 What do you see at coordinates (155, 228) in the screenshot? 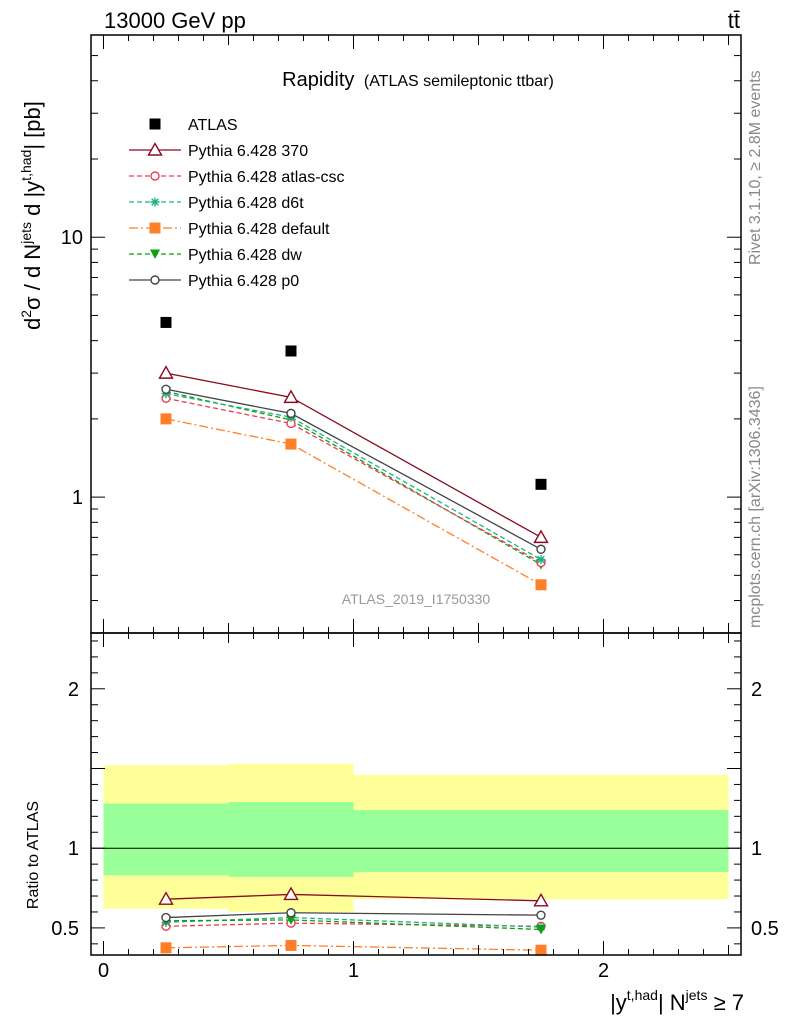
I see `legend-marker-default` at bounding box center [155, 228].